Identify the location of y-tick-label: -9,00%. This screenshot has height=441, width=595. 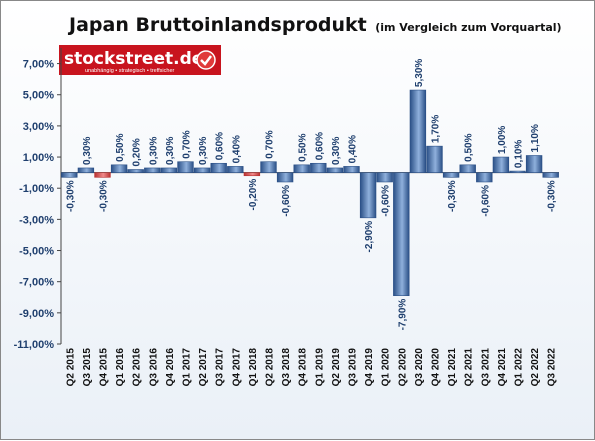
(36, 314).